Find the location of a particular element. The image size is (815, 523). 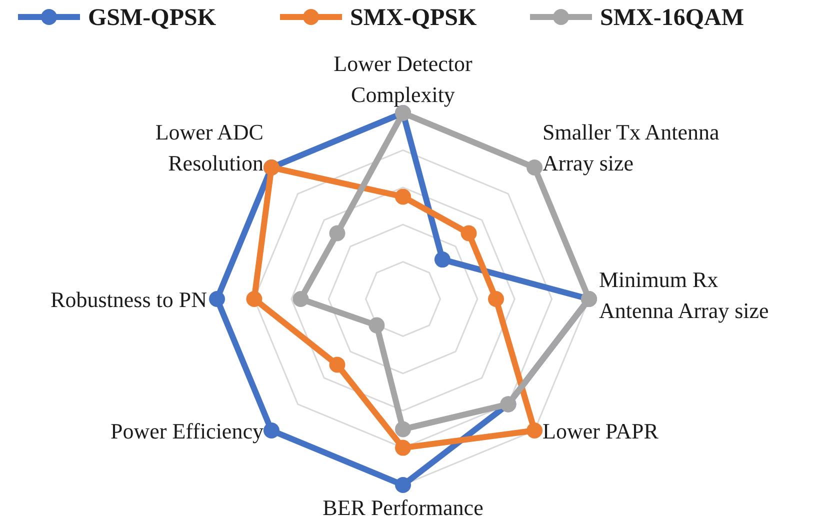

spoke-label: Power Efficiency is located at coordinates (187, 431).